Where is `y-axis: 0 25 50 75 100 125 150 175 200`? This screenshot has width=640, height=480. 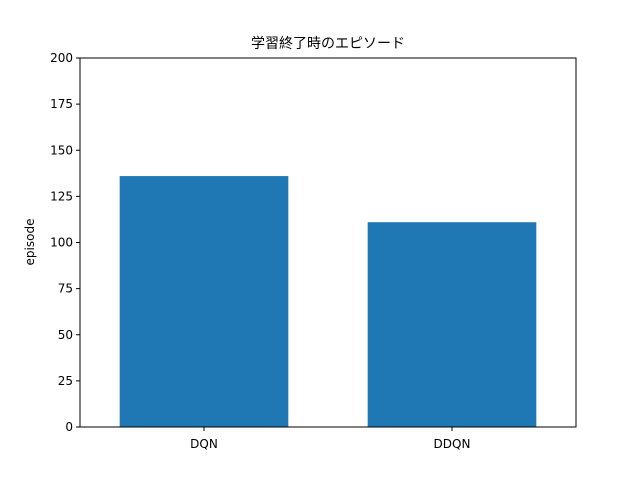 y-axis: 0 25 50 75 100 125 150 175 200 is located at coordinates (65, 242).